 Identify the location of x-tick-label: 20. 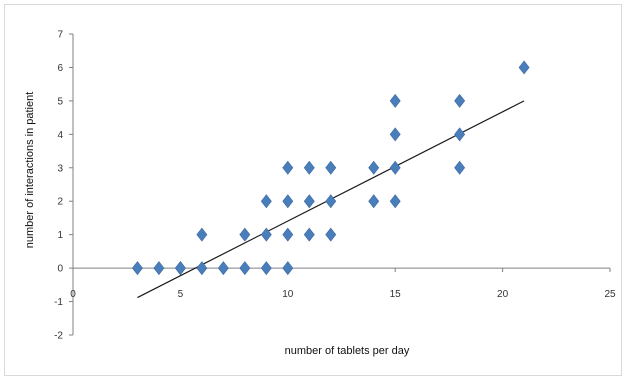
(503, 294).